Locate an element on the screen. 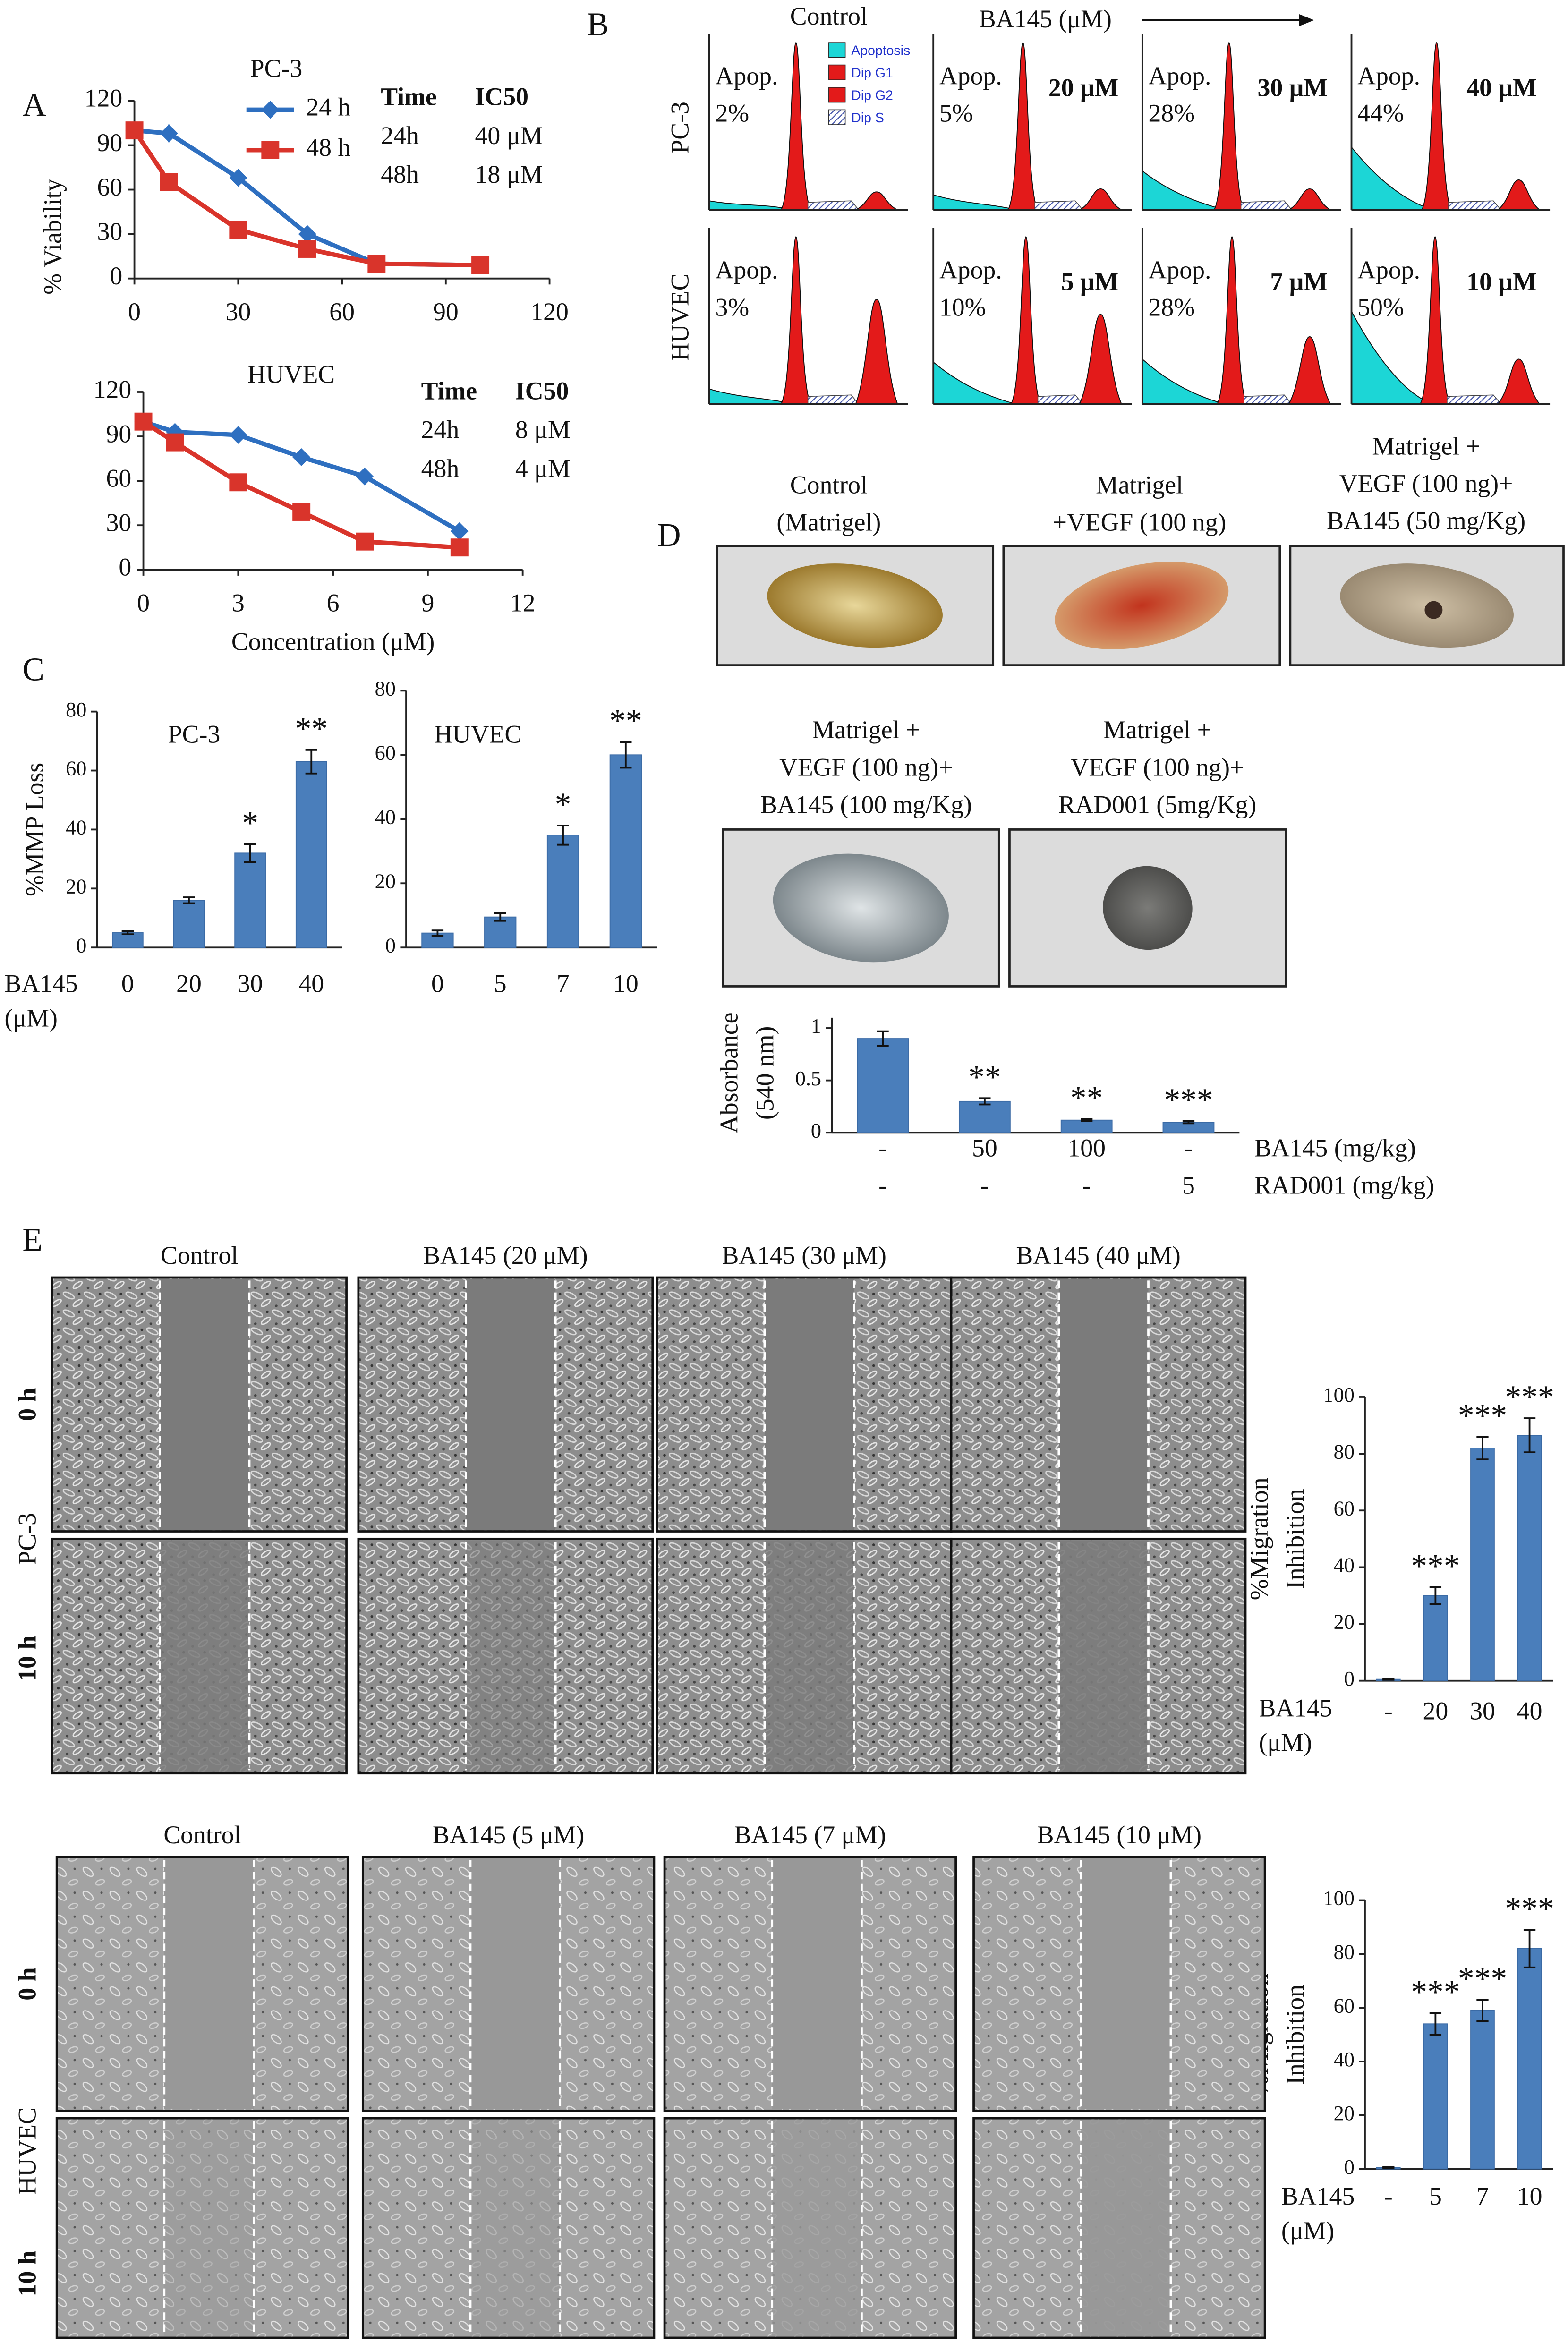 This screenshot has height=2343, width=1568. legend-label: Dip G2 is located at coordinates (872, 95).